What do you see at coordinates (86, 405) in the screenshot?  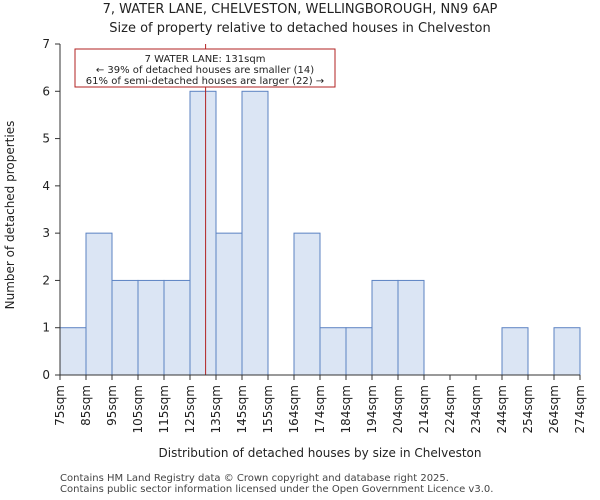 I see `x-tick-label: 85sqm` at bounding box center [86, 405].